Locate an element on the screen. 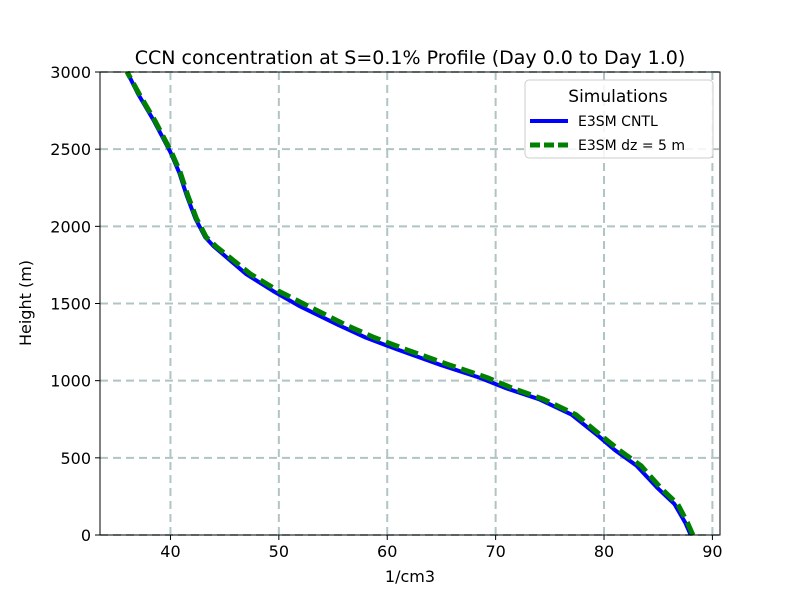  legend-label-e3sm-dz5: E3SM dz = 5 m is located at coordinates (631, 146).